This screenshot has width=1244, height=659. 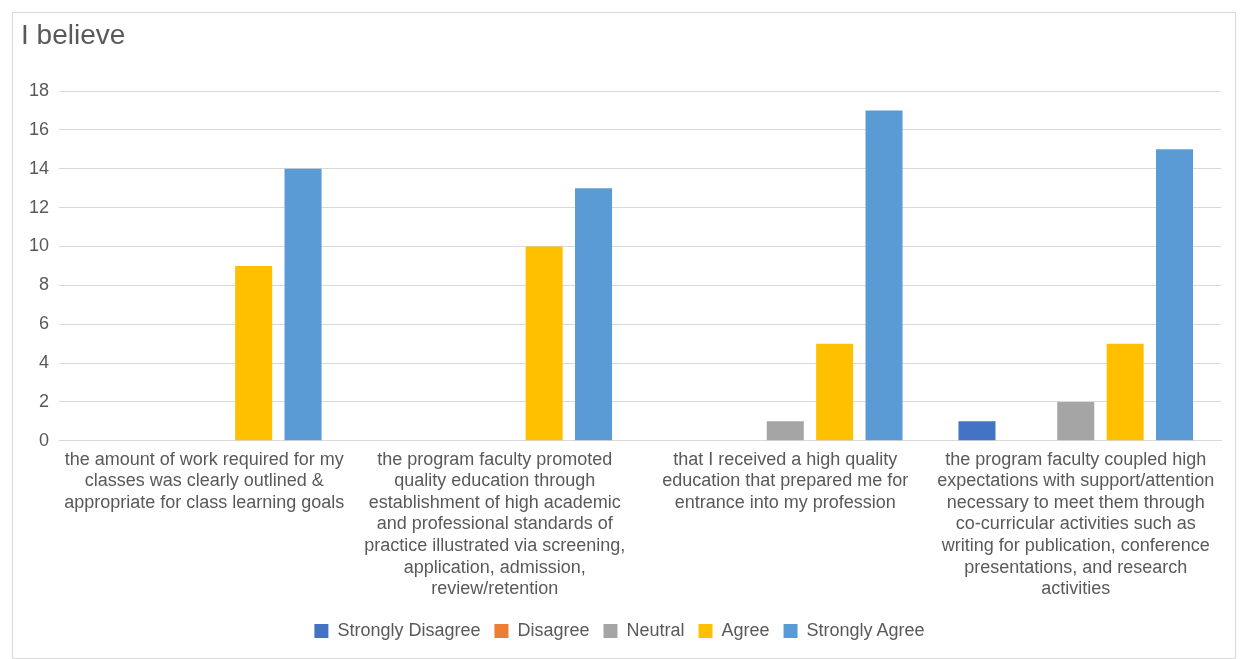 What do you see at coordinates (44, 439) in the screenshot?
I see `y-tick-label: 0` at bounding box center [44, 439].